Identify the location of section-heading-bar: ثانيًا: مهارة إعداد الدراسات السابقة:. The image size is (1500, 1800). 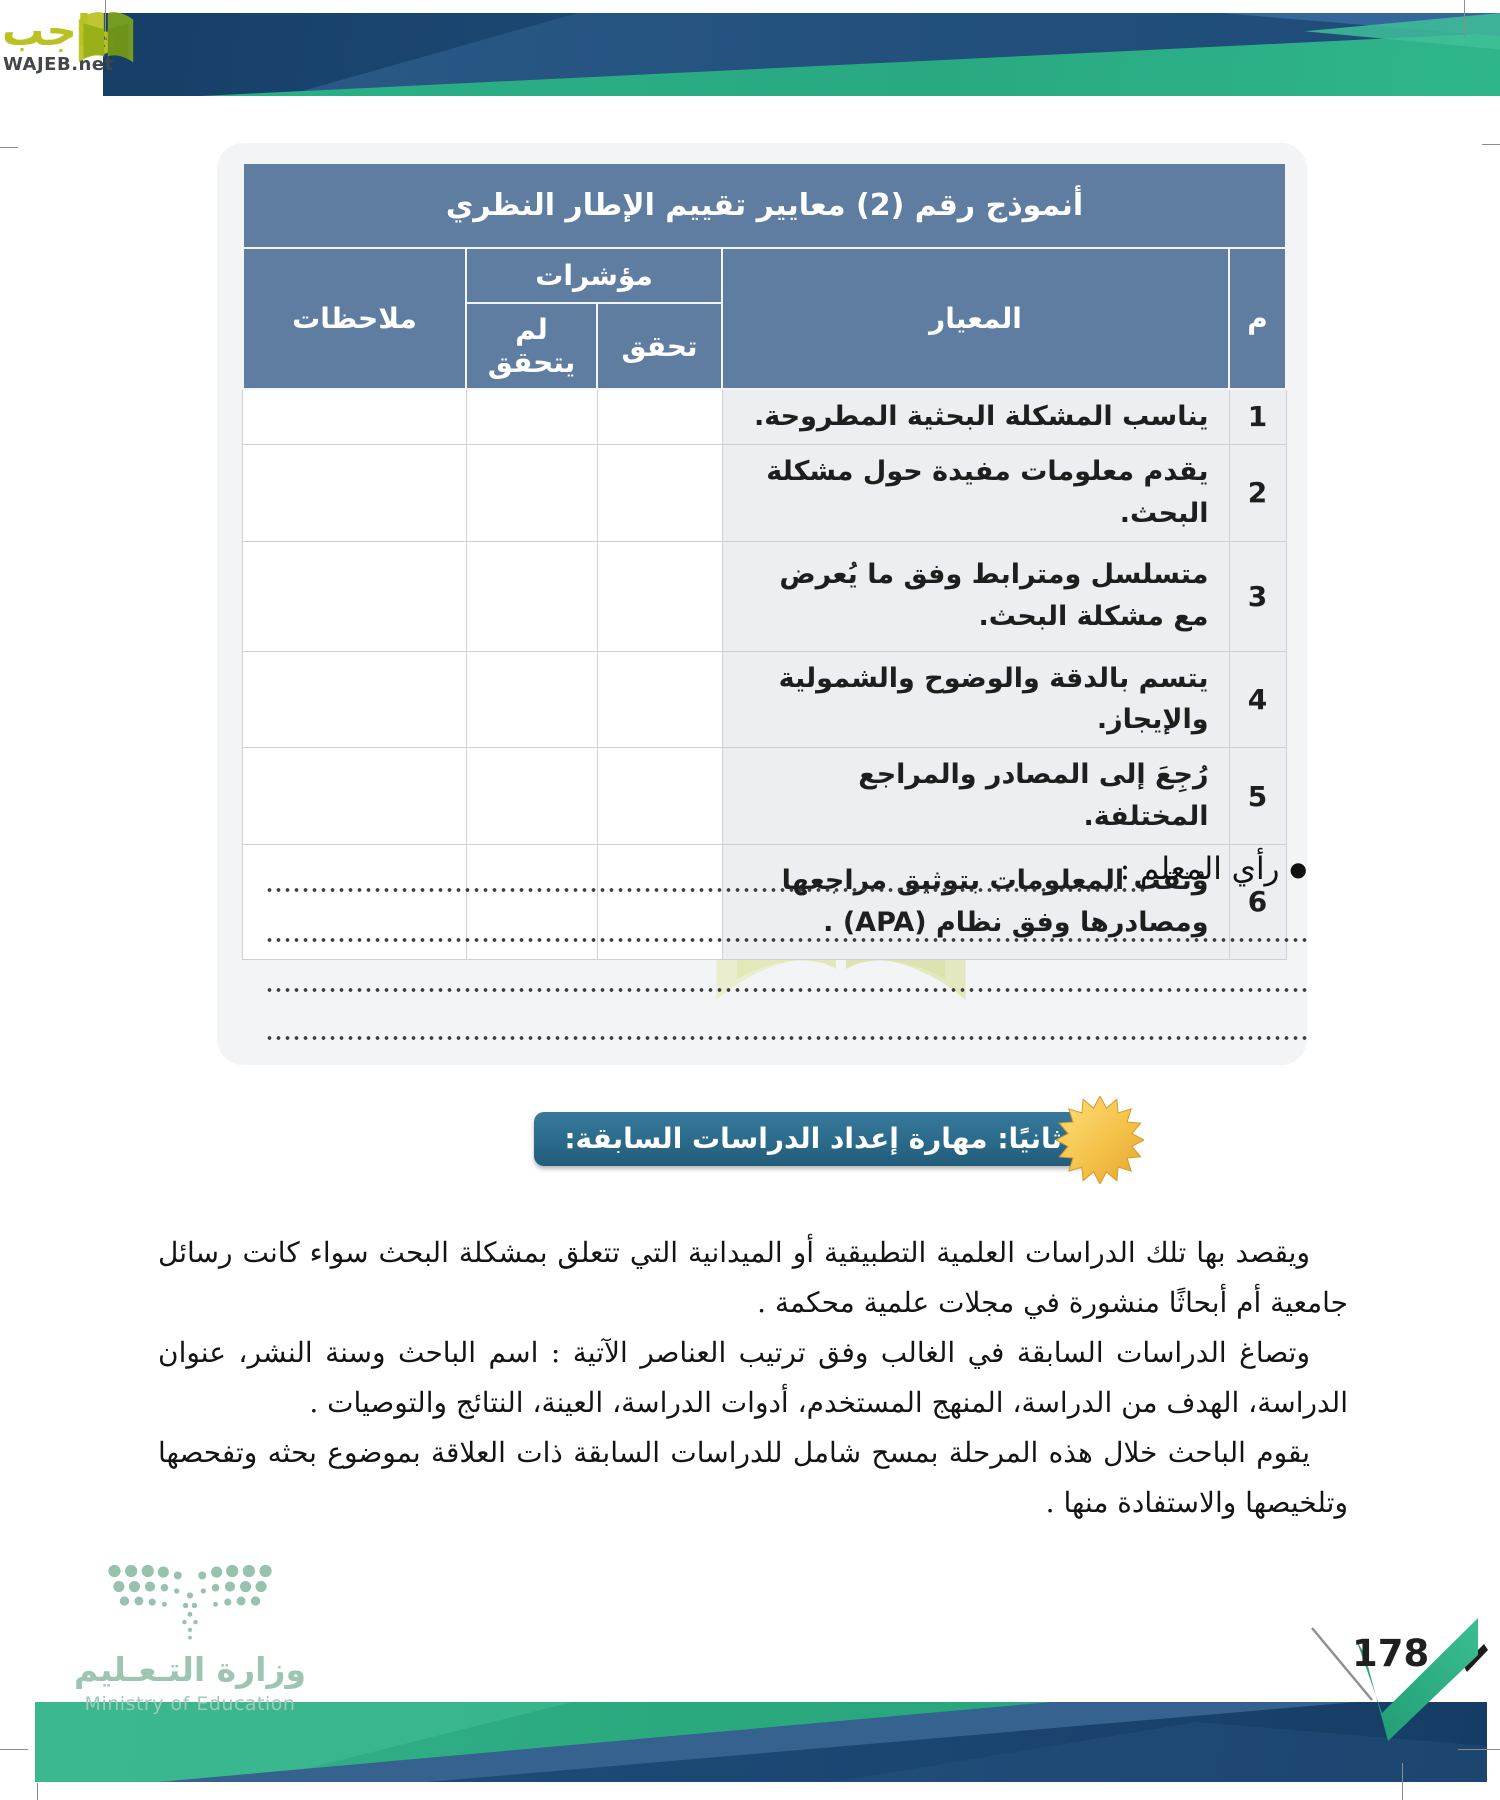
(813, 1139).